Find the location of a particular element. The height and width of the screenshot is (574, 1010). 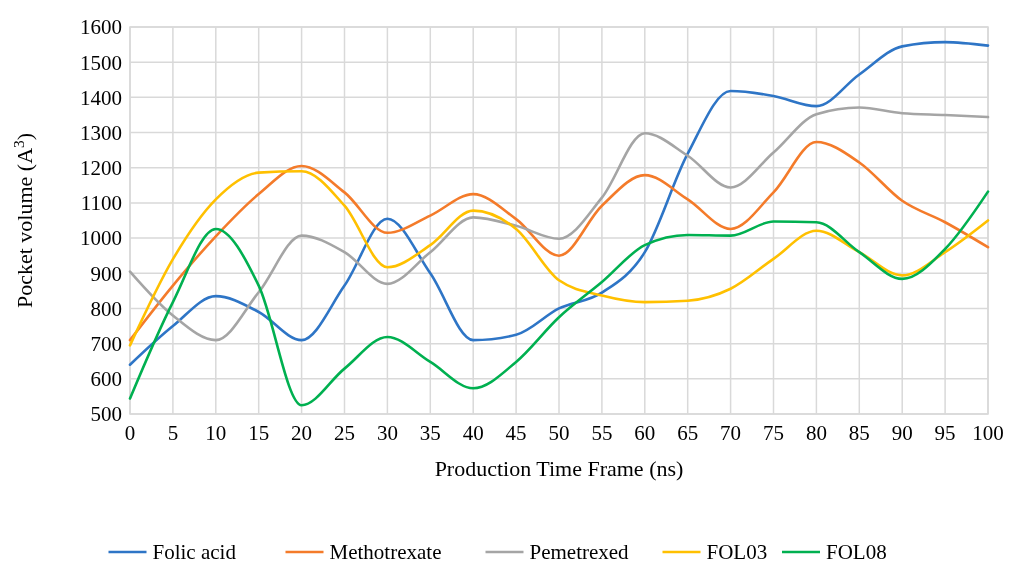

y-tick-label: 1400 is located at coordinates (101, 97).